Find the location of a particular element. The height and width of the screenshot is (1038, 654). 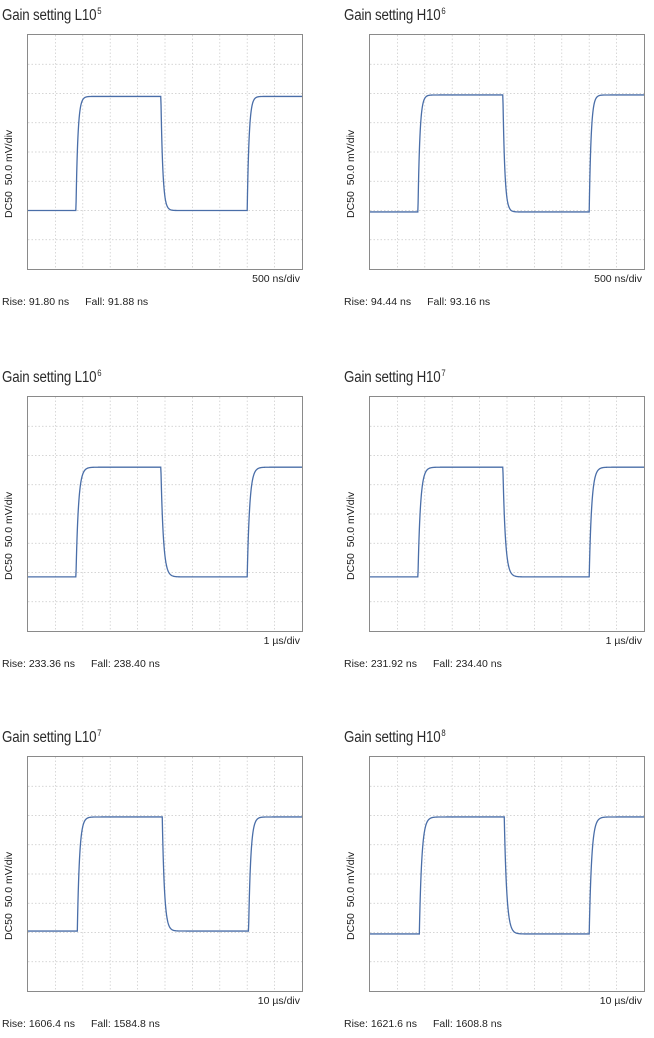

fall-time: Fall: 1608.8 ns is located at coordinates (467, 1024).